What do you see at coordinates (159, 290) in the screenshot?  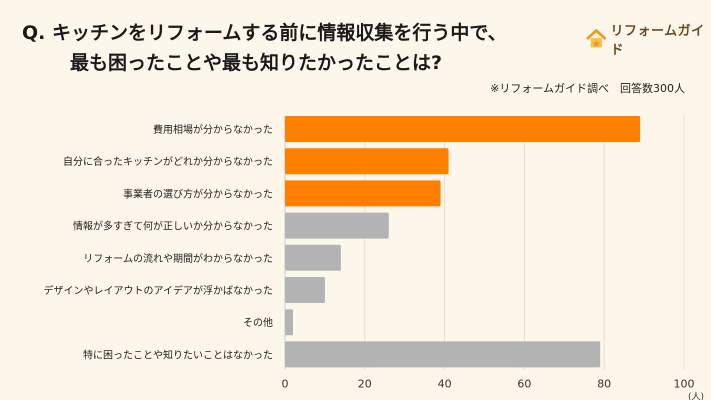 I see `category-label: デザインやレイアウトのアイデアが浮かばなかった` at bounding box center [159, 290].